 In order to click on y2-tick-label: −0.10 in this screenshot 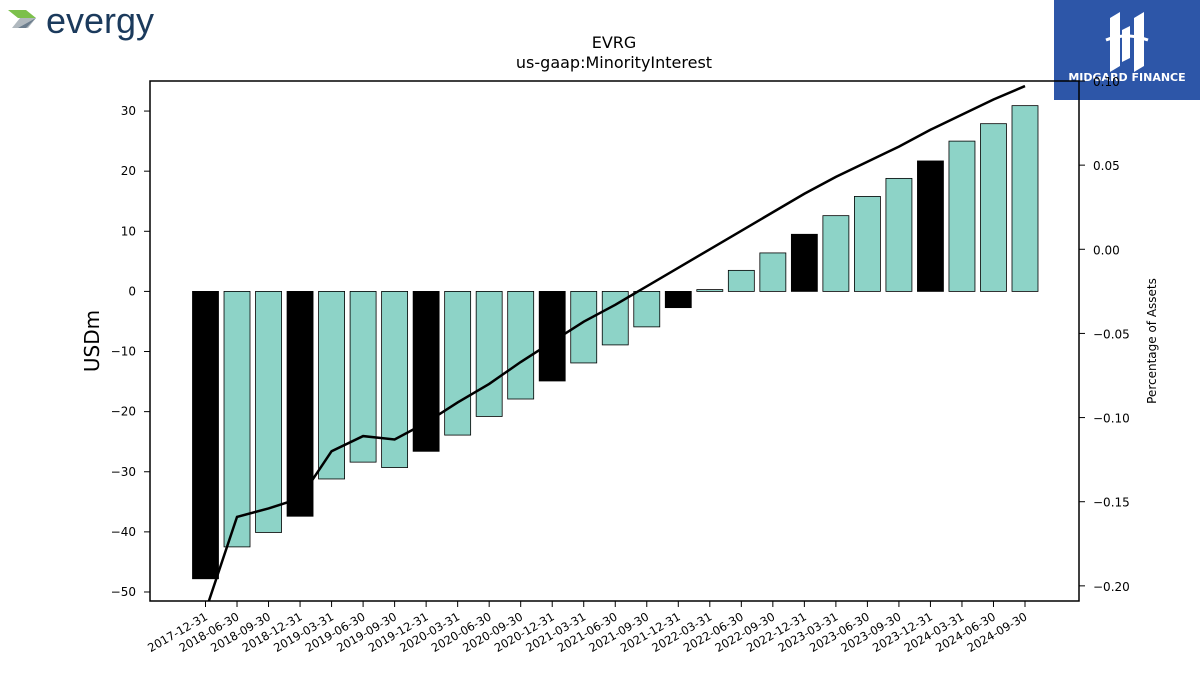, I will do `click(1111, 419)`.